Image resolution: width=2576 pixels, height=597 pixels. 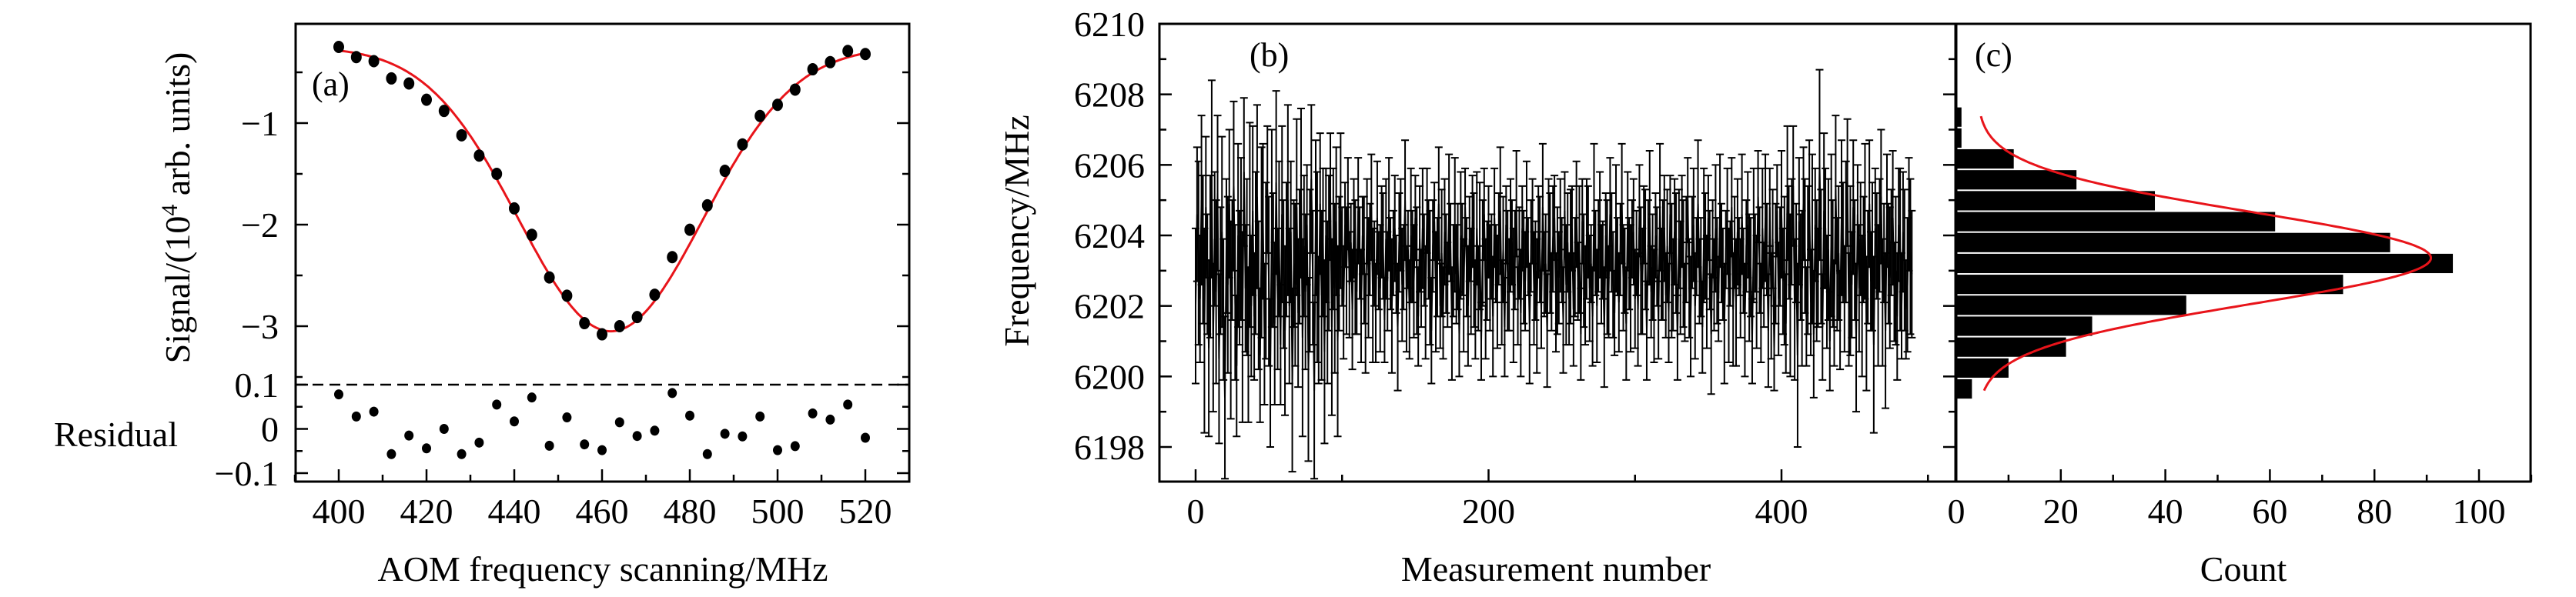 What do you see at coordinates (1109, 376) in the screenshot?
I see `y-tick-label: 6200` at bounding box center [1109, 376].